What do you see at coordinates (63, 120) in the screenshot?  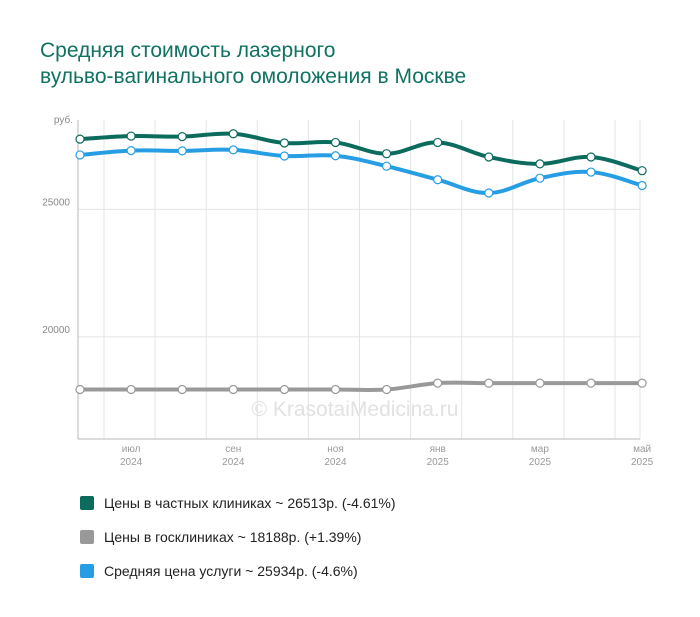 I see `y-axis-unit: руб.` at bounding box center [63, 120].